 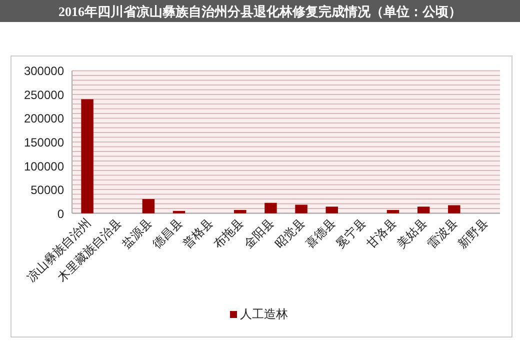 What do you see at coordinates (264, 314) in the screenshot?
I see `legend-label: 人工造林` at bounding box center [264, 314].